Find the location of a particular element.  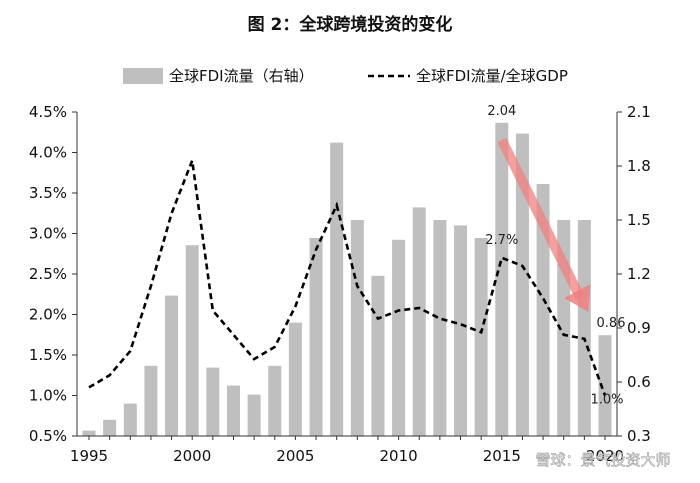

right-tick-label: 0.6 is located at coordinates (639, 382).